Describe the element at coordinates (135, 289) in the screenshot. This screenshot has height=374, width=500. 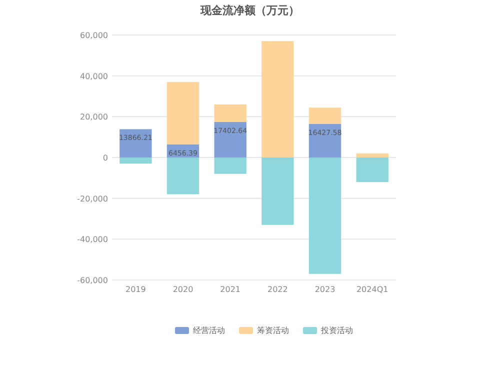
I see `x-tick-label: 2019` at that location.